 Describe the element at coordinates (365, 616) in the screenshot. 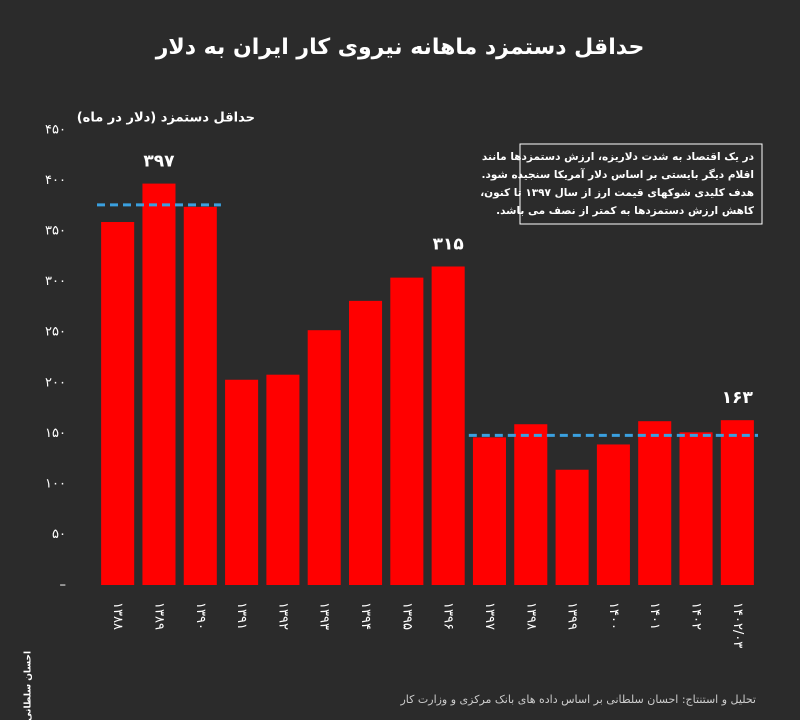

I see `x-tick-label: ۱۳۹۴` at that location.